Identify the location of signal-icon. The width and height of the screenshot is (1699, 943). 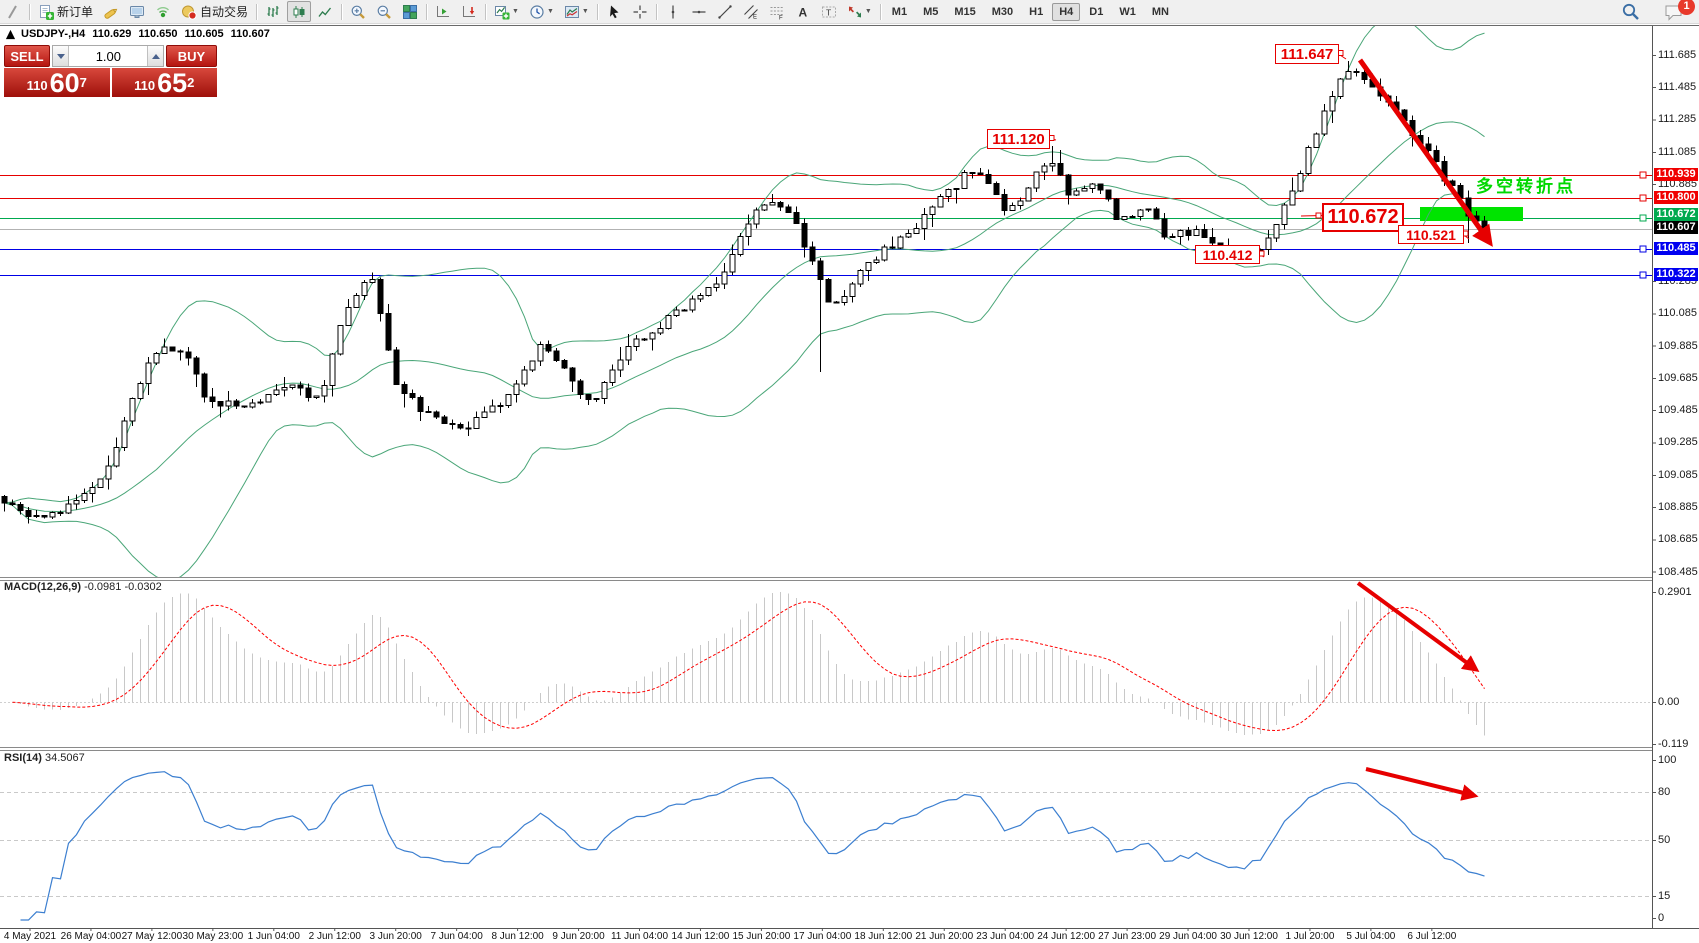
(163, 11).